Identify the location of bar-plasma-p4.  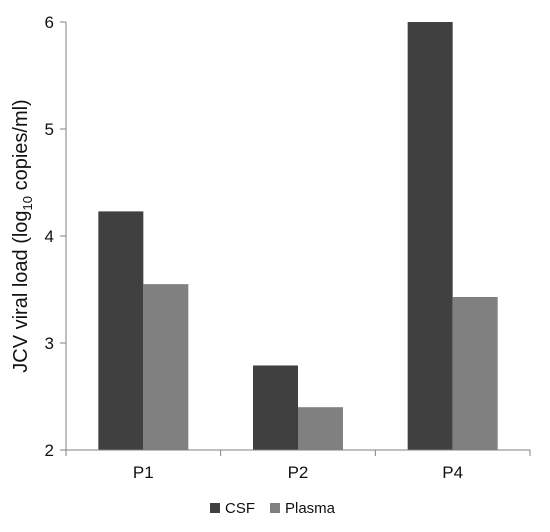
(475, 373).